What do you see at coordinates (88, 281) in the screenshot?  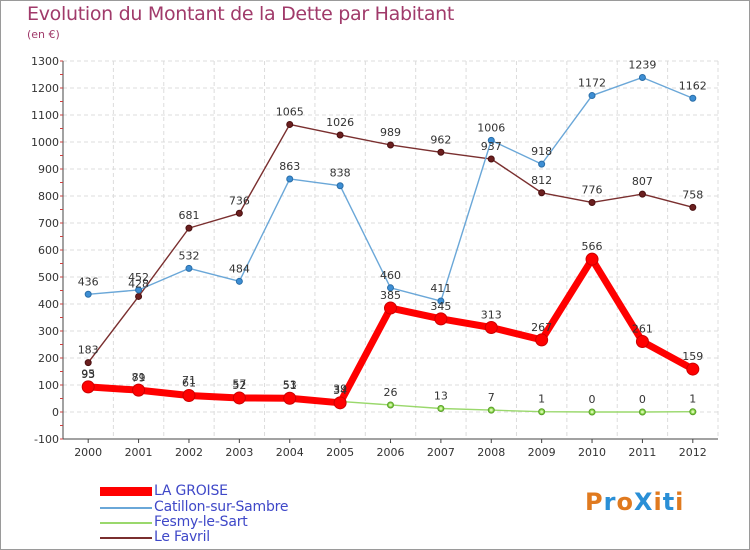 I see `data-label-catillon-sur-sambre: 436` at bounding box center [88, 281].